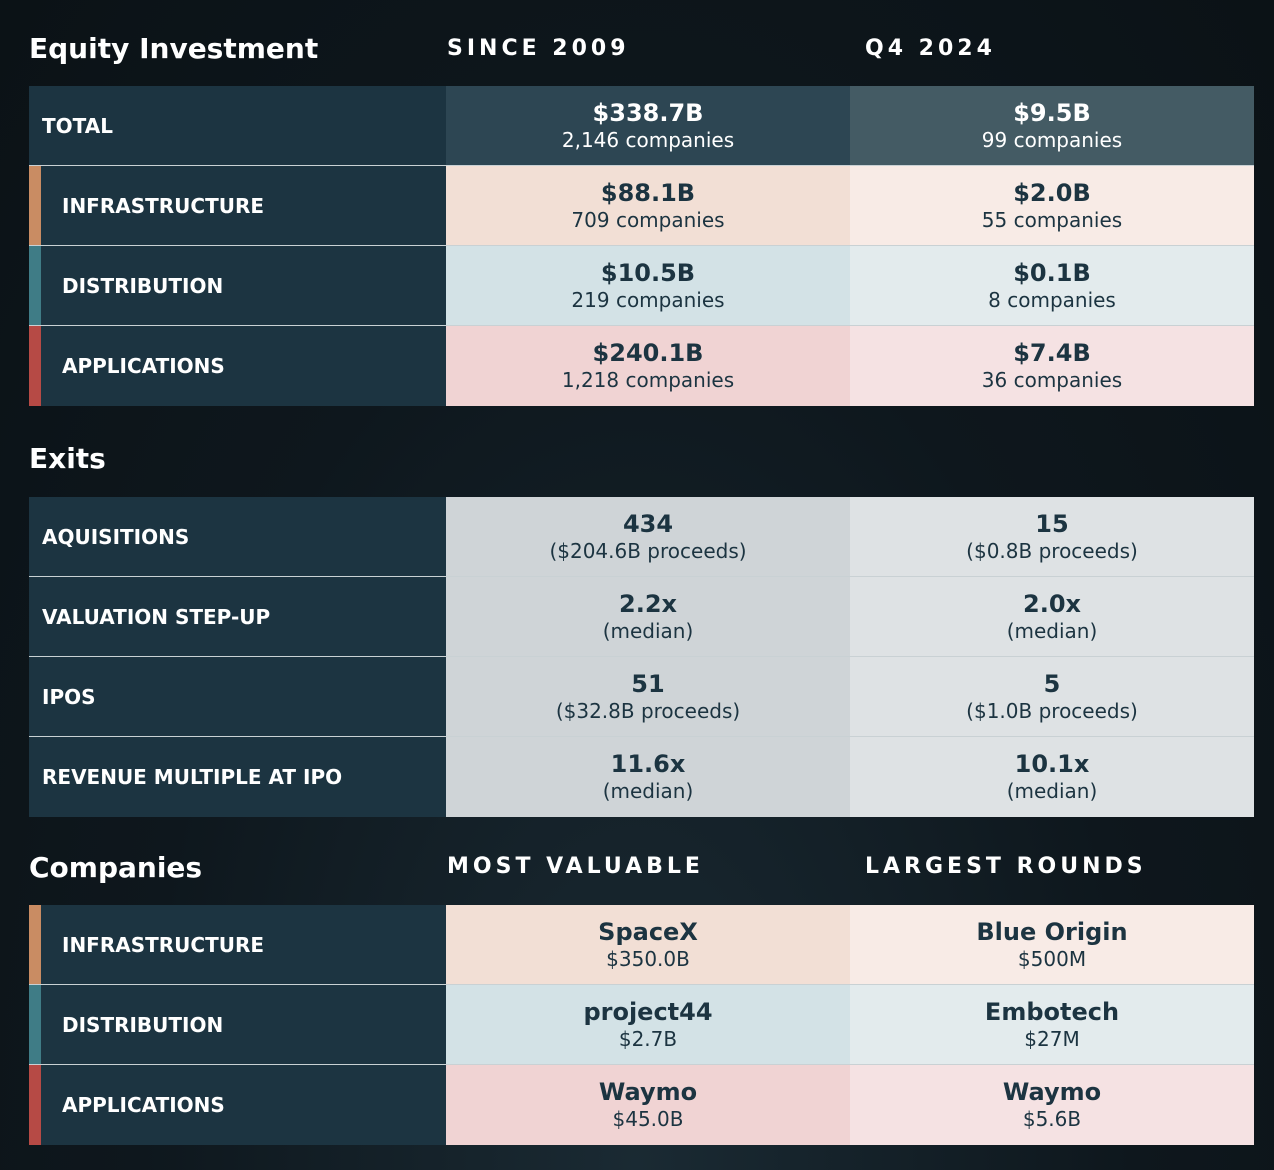 This screenshot has height=1170, width=1274. Describe the element at coordinates (77, 125) in the screenshot. I see `row-label-text: TOTAL` at that location.